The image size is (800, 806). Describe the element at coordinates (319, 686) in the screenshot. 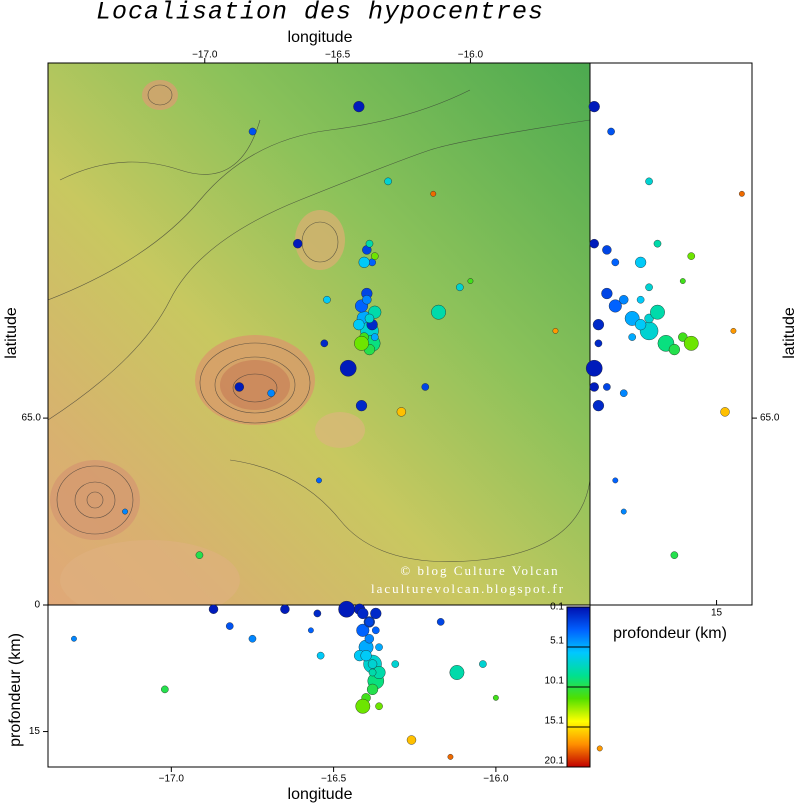

I see `longitude-section-frame` at that location.